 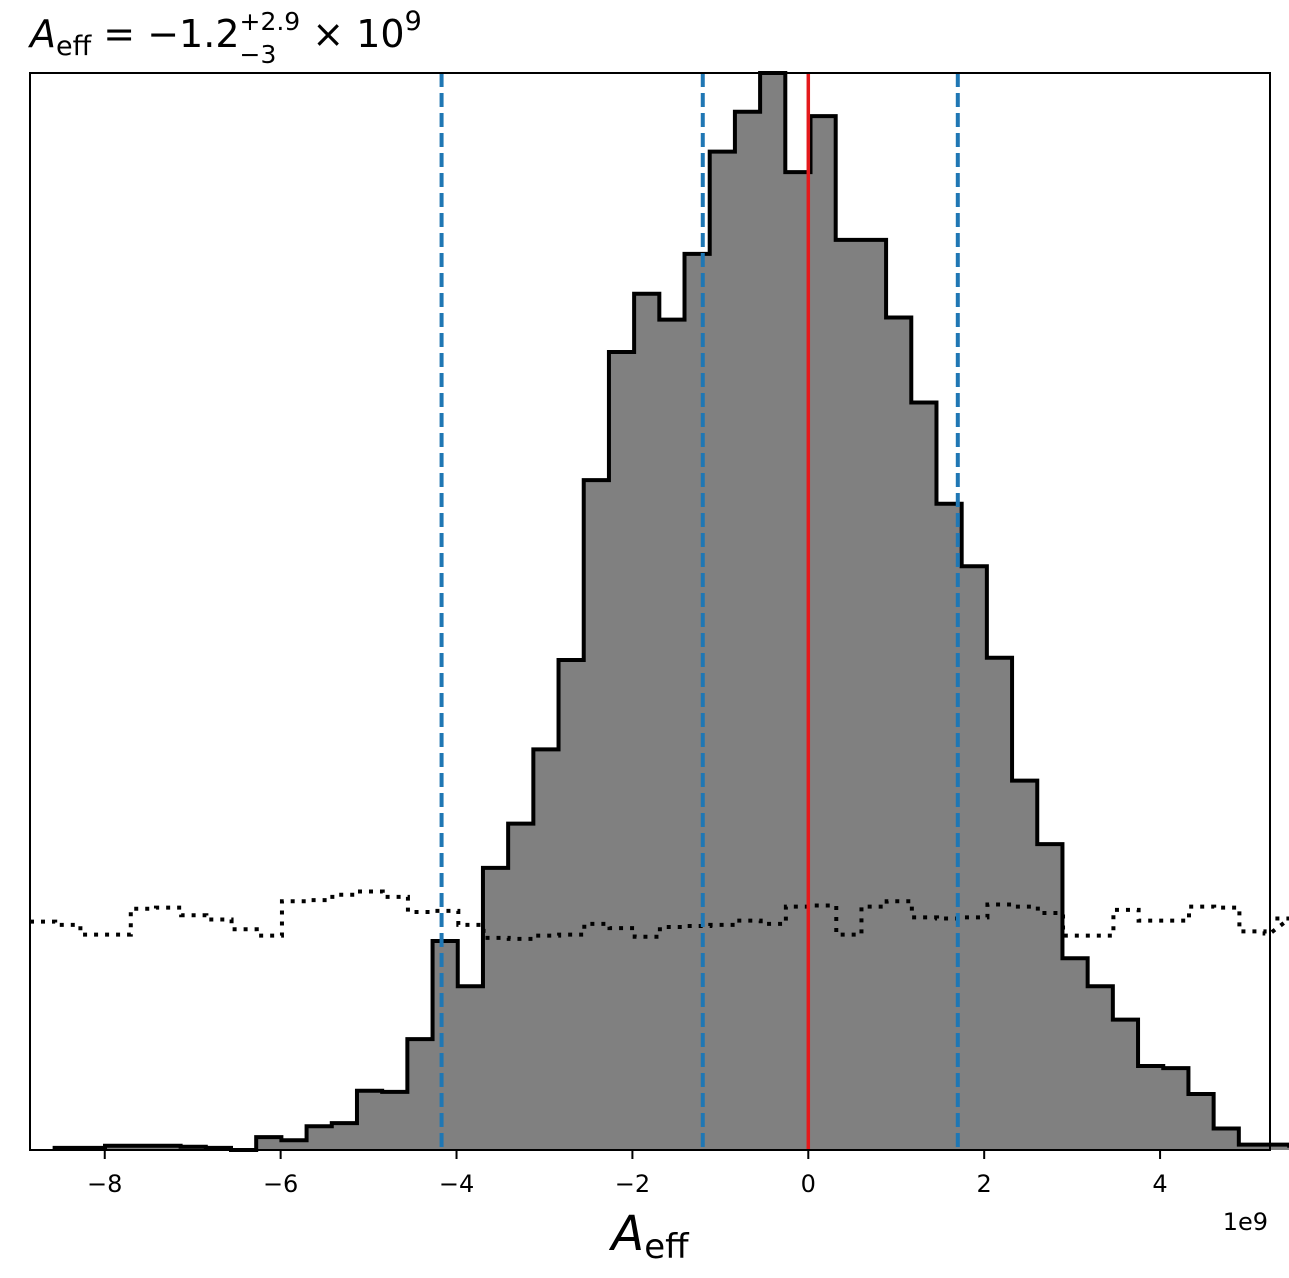 I want to click on title-equals: =, so click(x=119, y=34).